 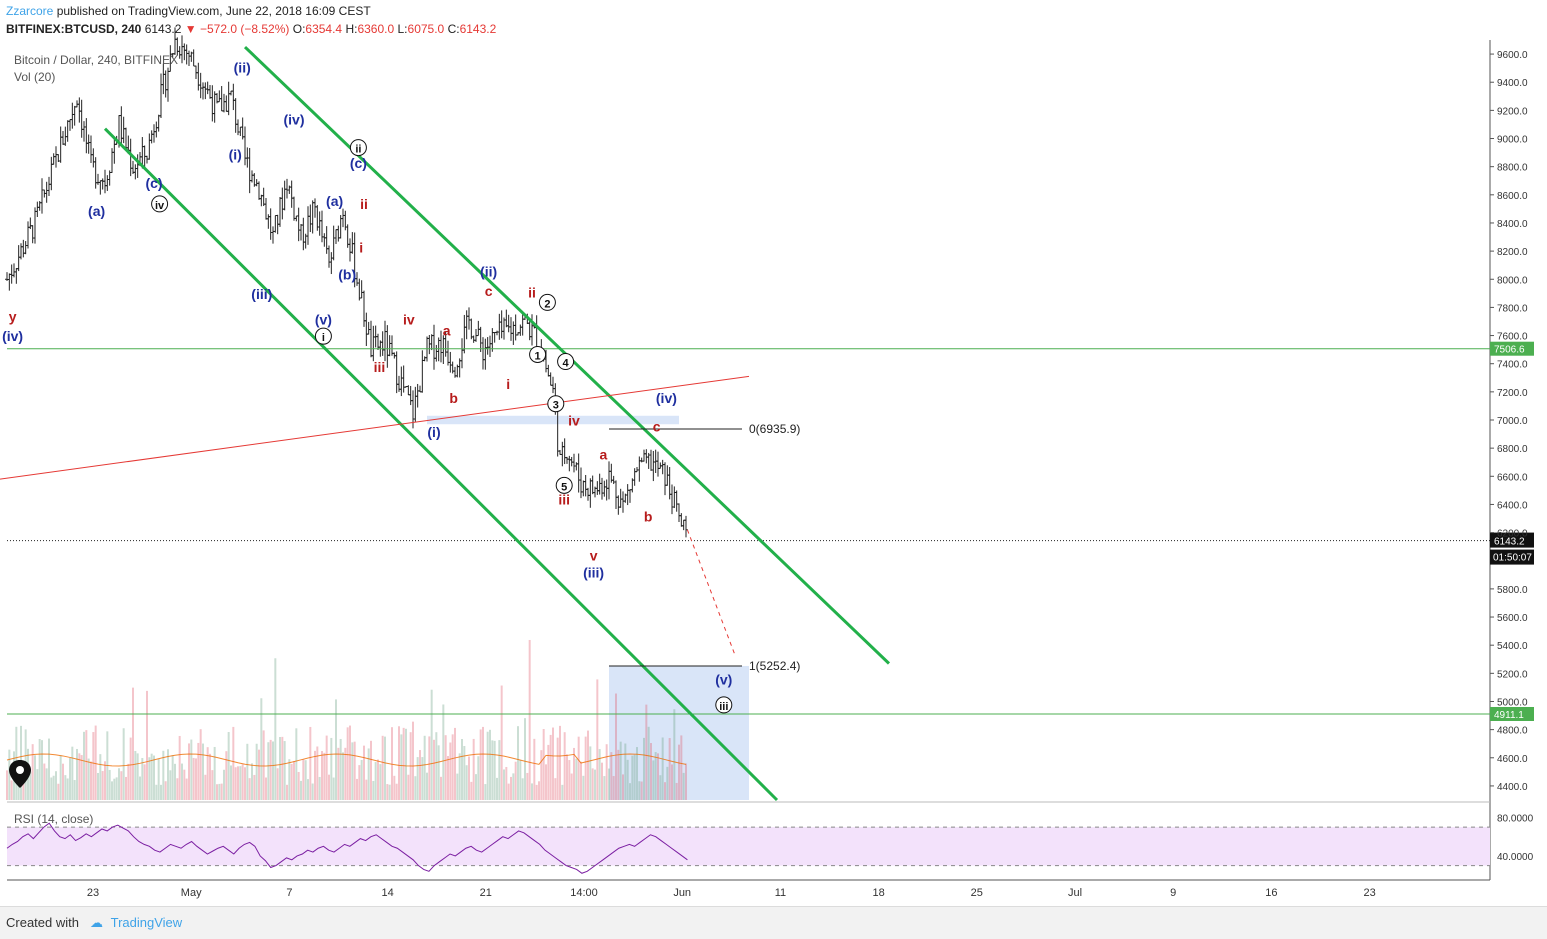 What do you see at coordinates (1512, 111) in the screenshot?
I see `price-tick-label: 9200.0` at bounding box center [1512, 111].